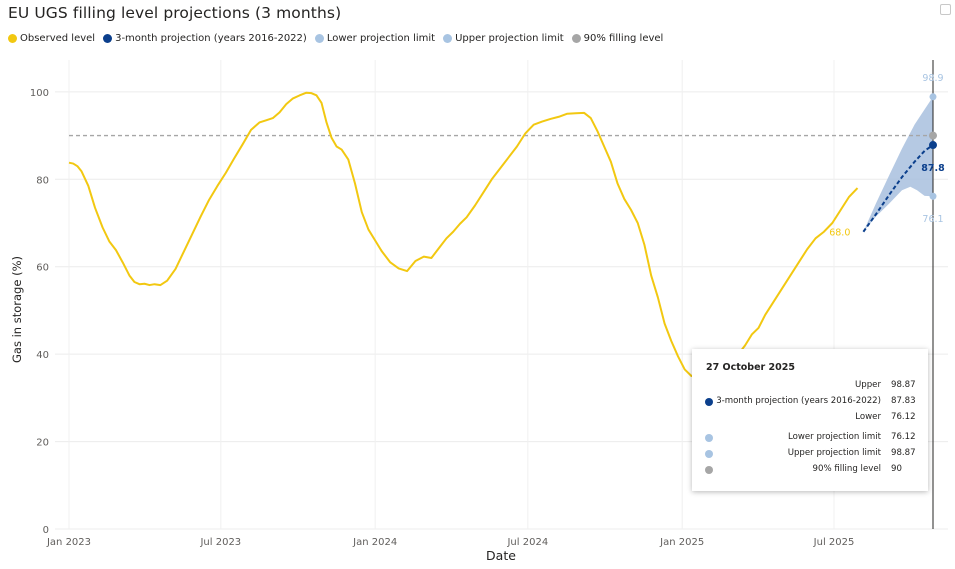 Image resolution: width=955 pixels, height=569 pixels. I want to click on tooltip-label: 3-month projection (years 2016-2022), so click(798, 401).